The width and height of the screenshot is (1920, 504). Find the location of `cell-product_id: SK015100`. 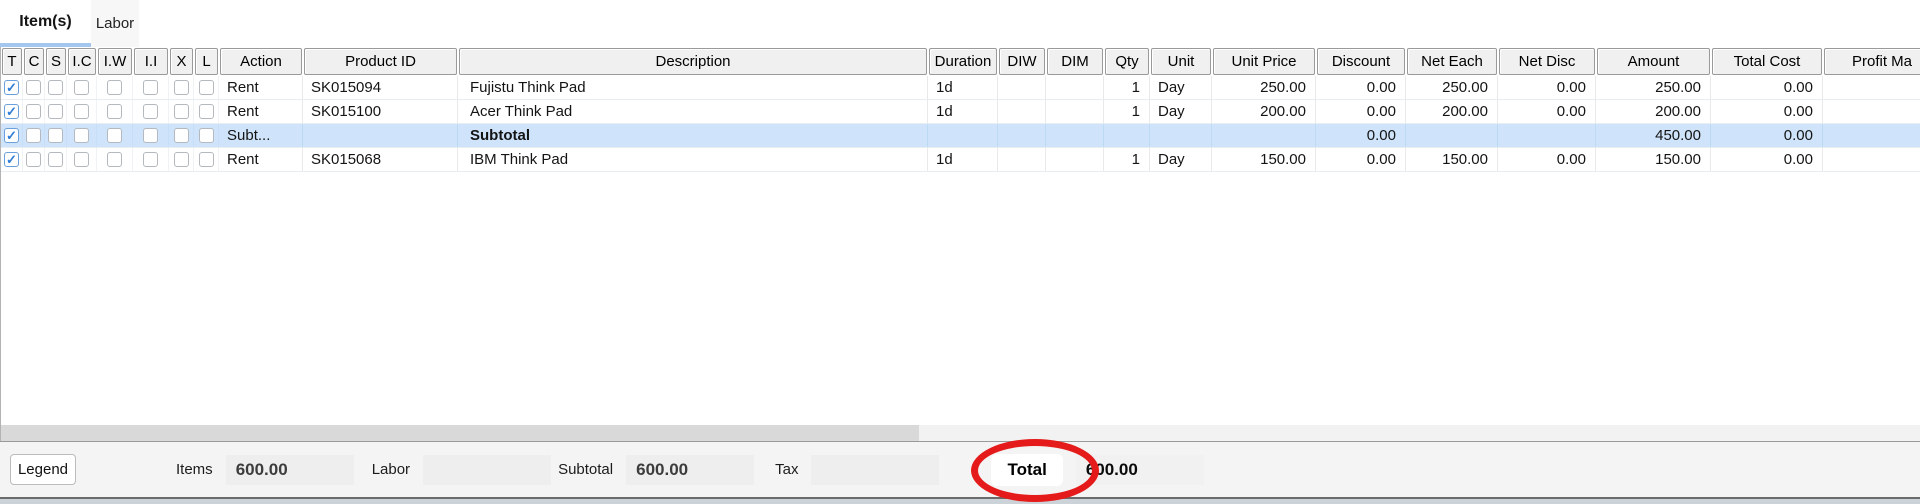

cell-product_id: SK015100 is located at coordinates (380, 111).